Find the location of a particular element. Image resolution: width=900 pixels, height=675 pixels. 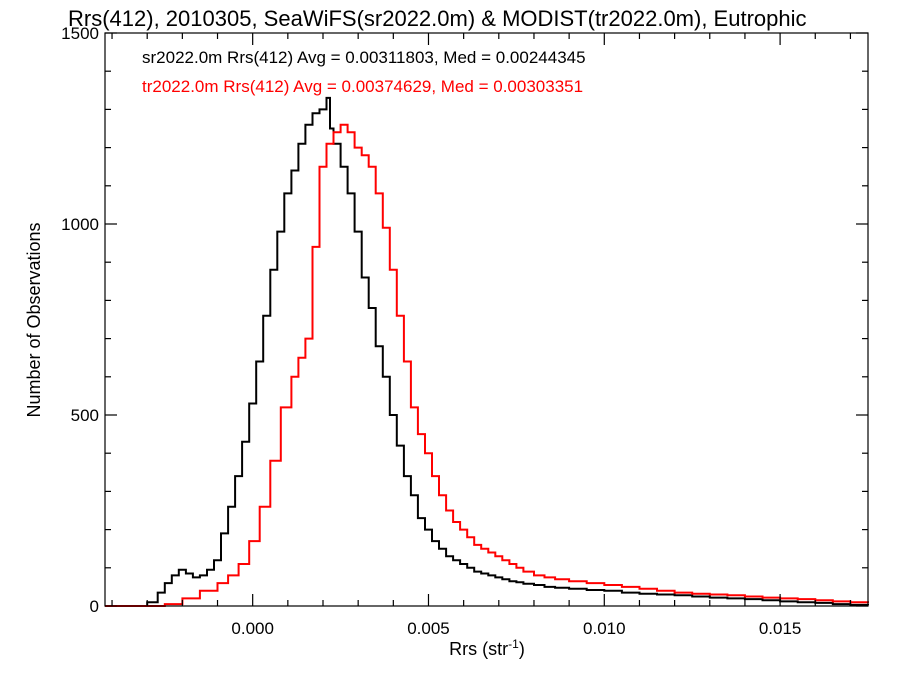

y-tick-label: 0 is located at coordinates (94, 606).